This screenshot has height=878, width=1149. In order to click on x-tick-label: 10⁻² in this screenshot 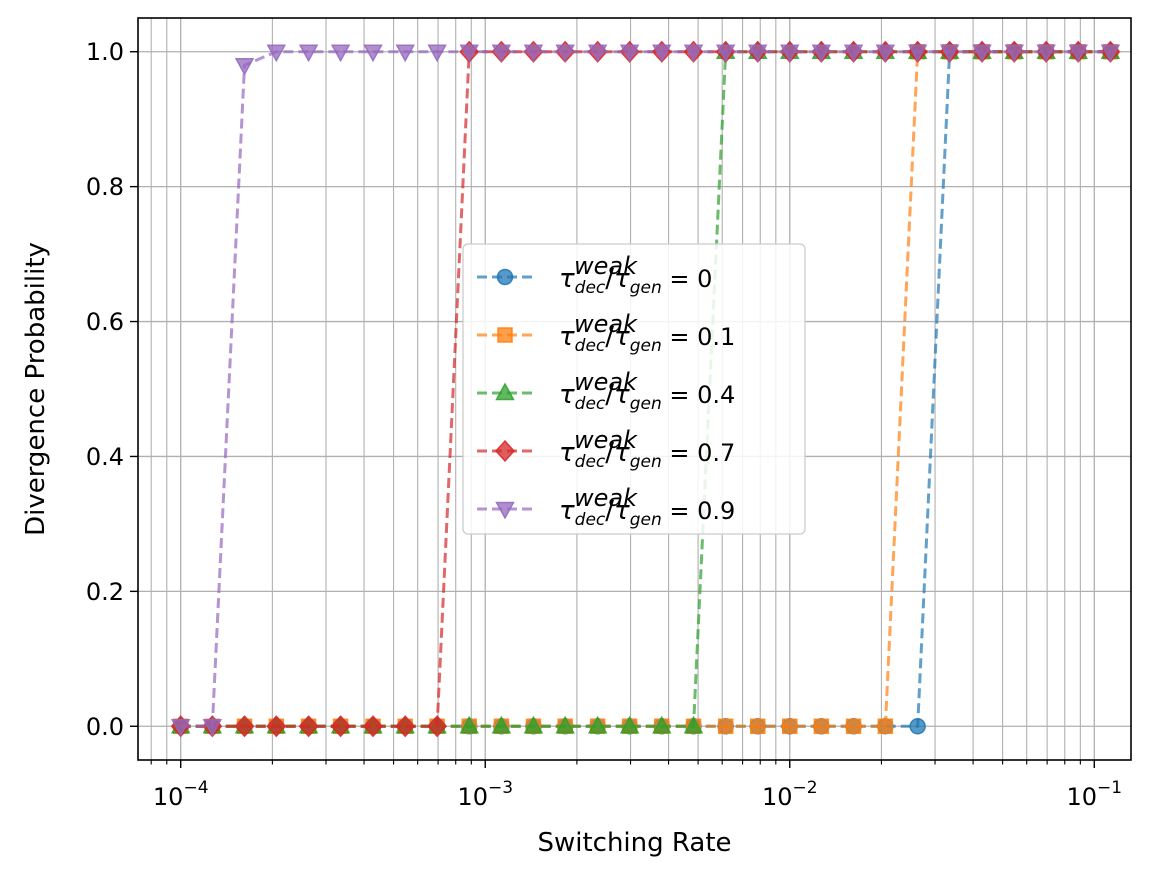, I will do `click(790, 794)`.